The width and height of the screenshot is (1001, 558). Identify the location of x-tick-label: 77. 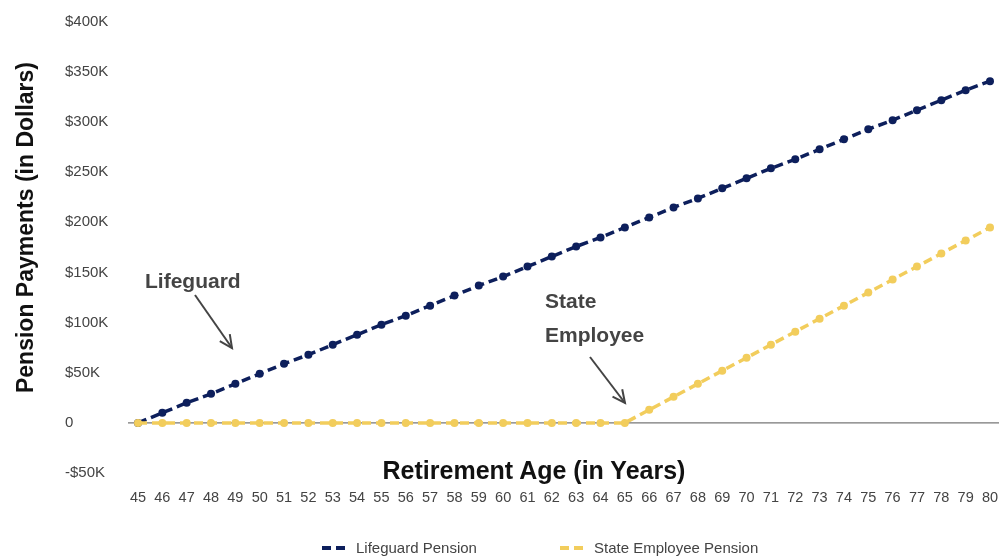
(917, 497).